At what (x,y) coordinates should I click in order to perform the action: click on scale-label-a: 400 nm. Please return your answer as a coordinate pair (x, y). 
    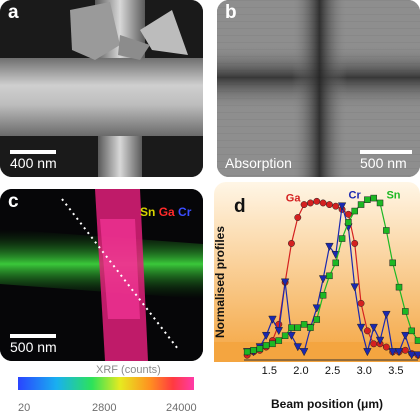
    Looking at the image, I should click on (33, 163).